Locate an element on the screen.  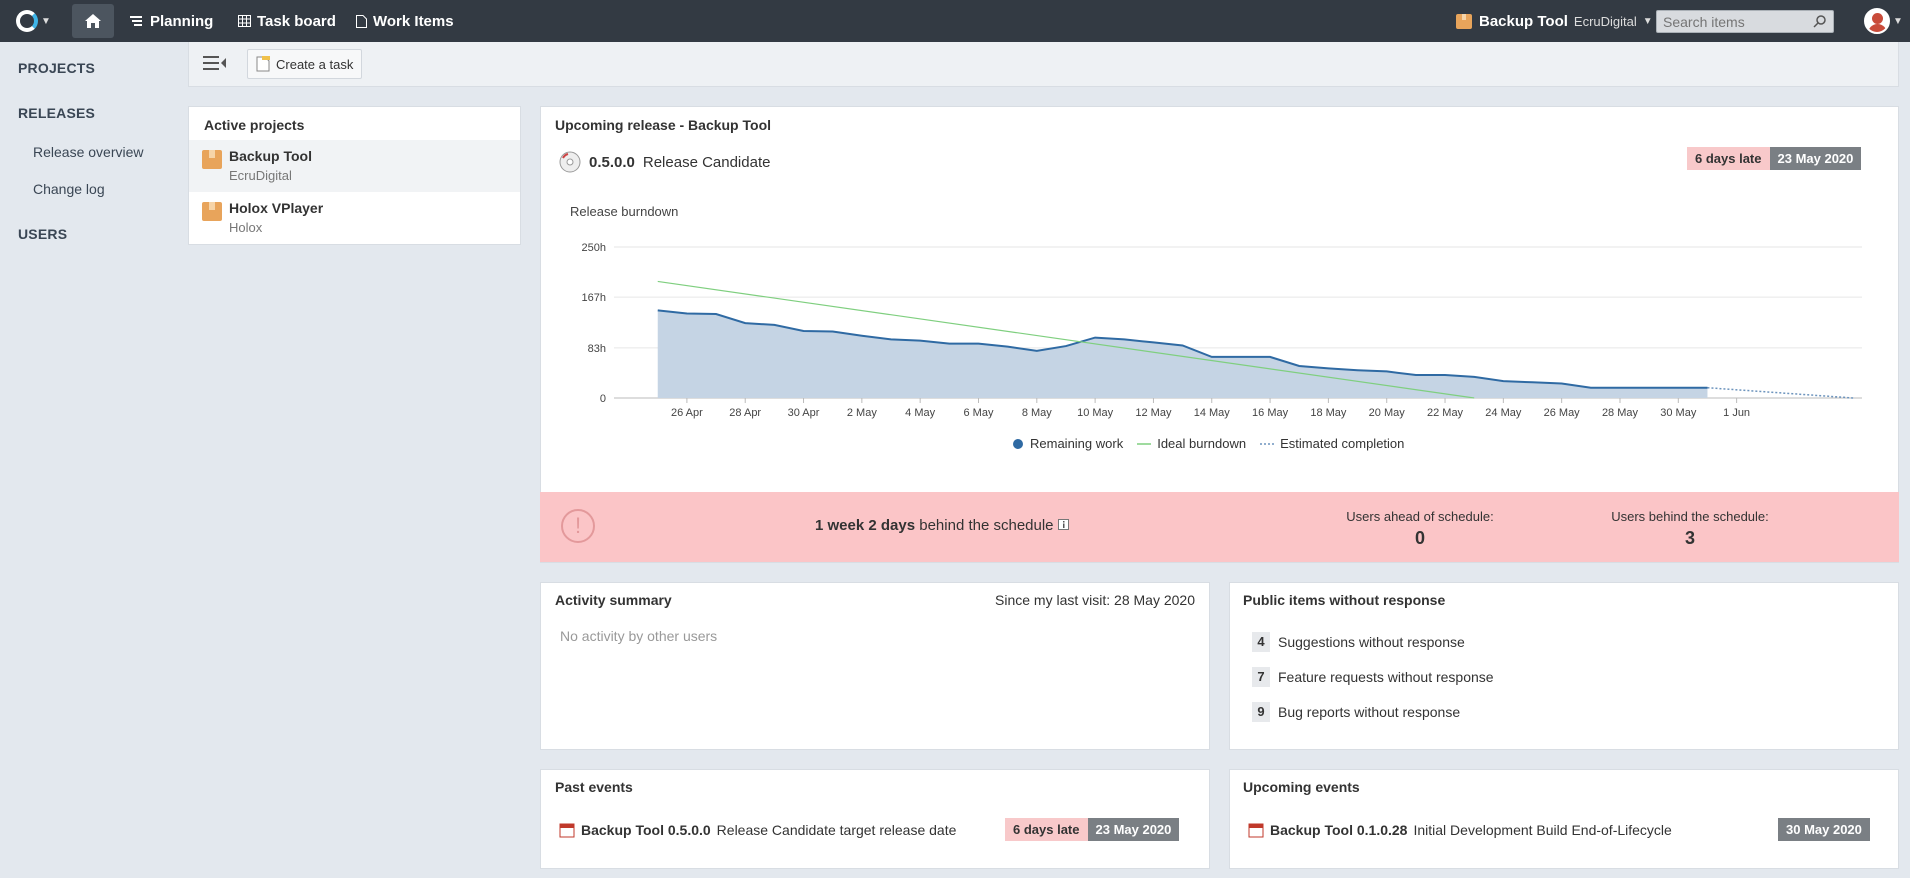
chart-title: Release burndown is located at coordinates (624, 211).